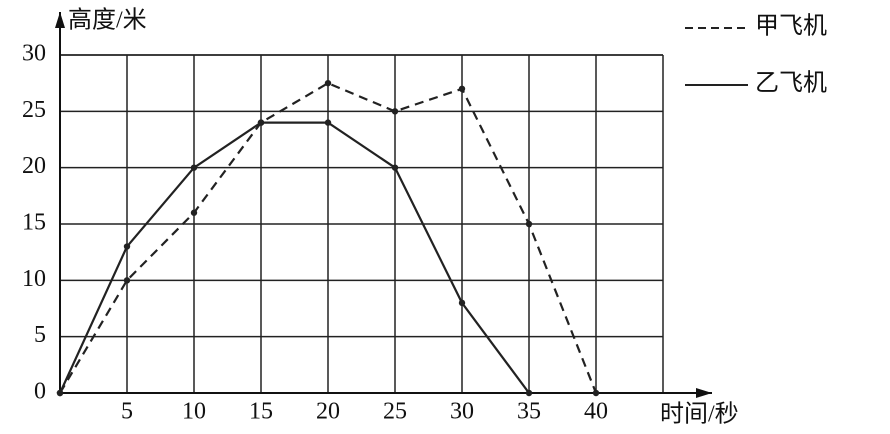  What do you see at coordinates (40, 392) in the screenshot?
I see `y-tick-label: 0` at bounding box center [40, 392].